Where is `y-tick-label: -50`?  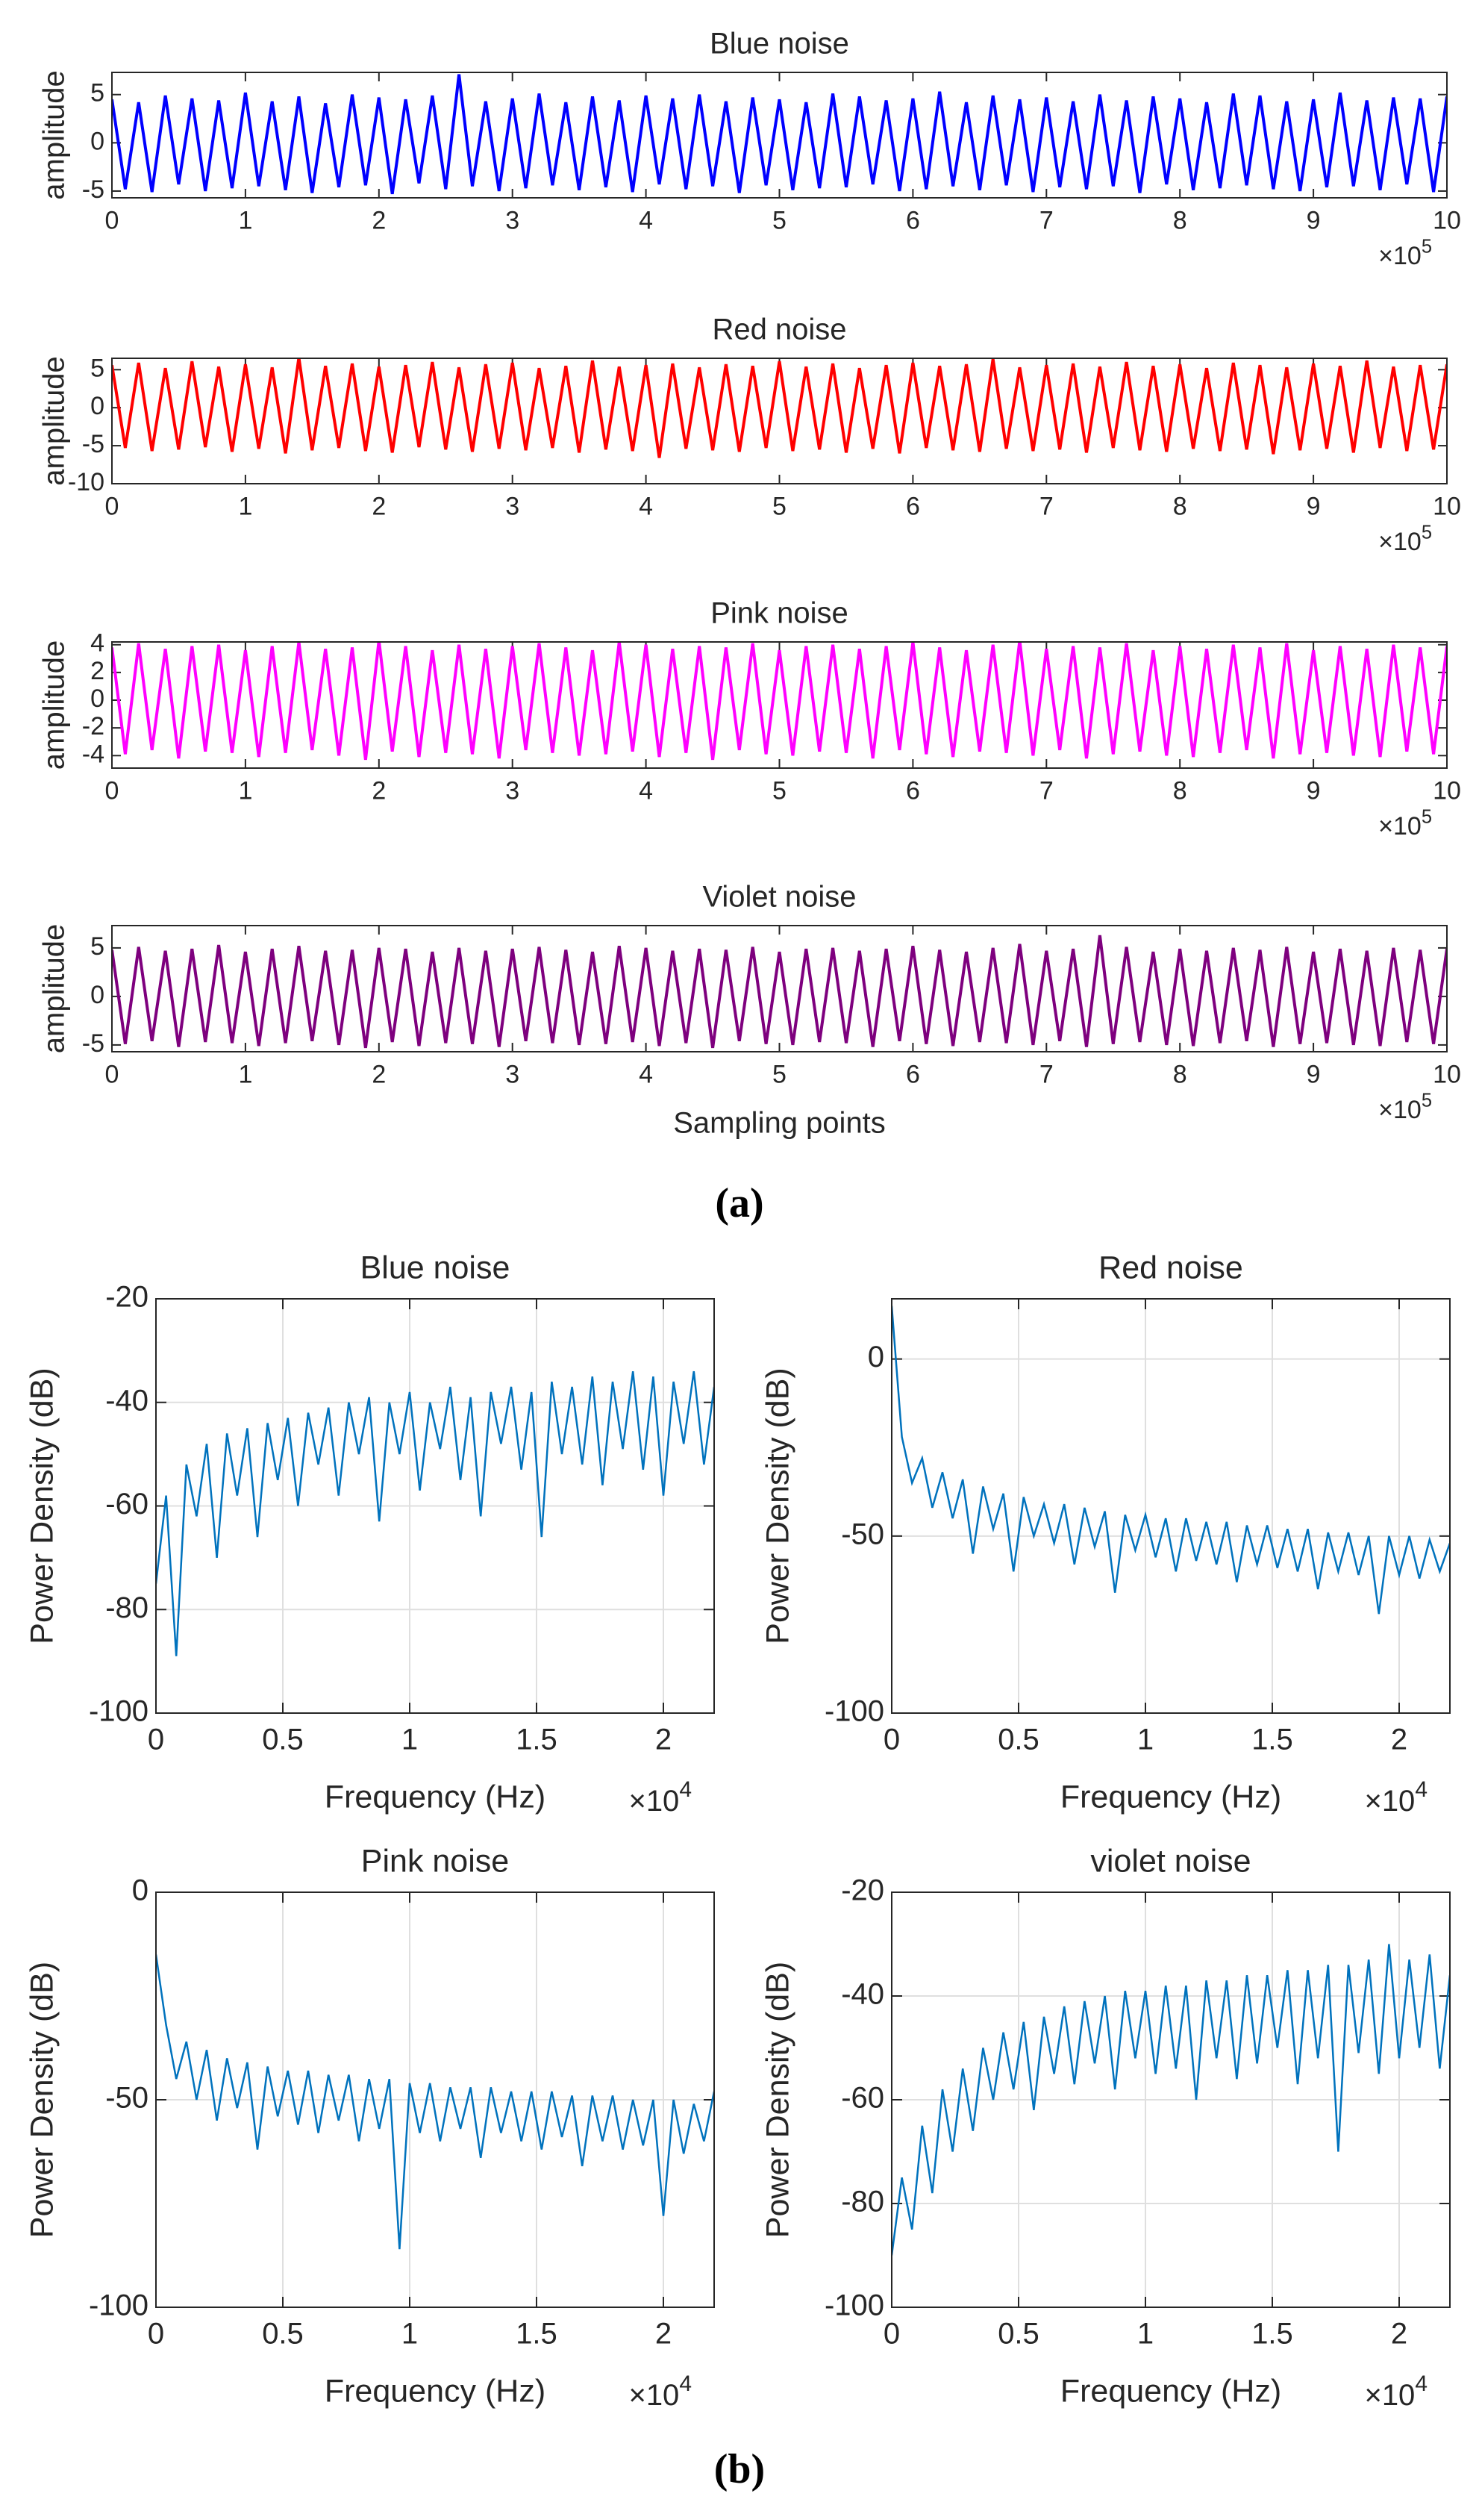 y-tick-label: -50 is located at coordinates (862, 1534).